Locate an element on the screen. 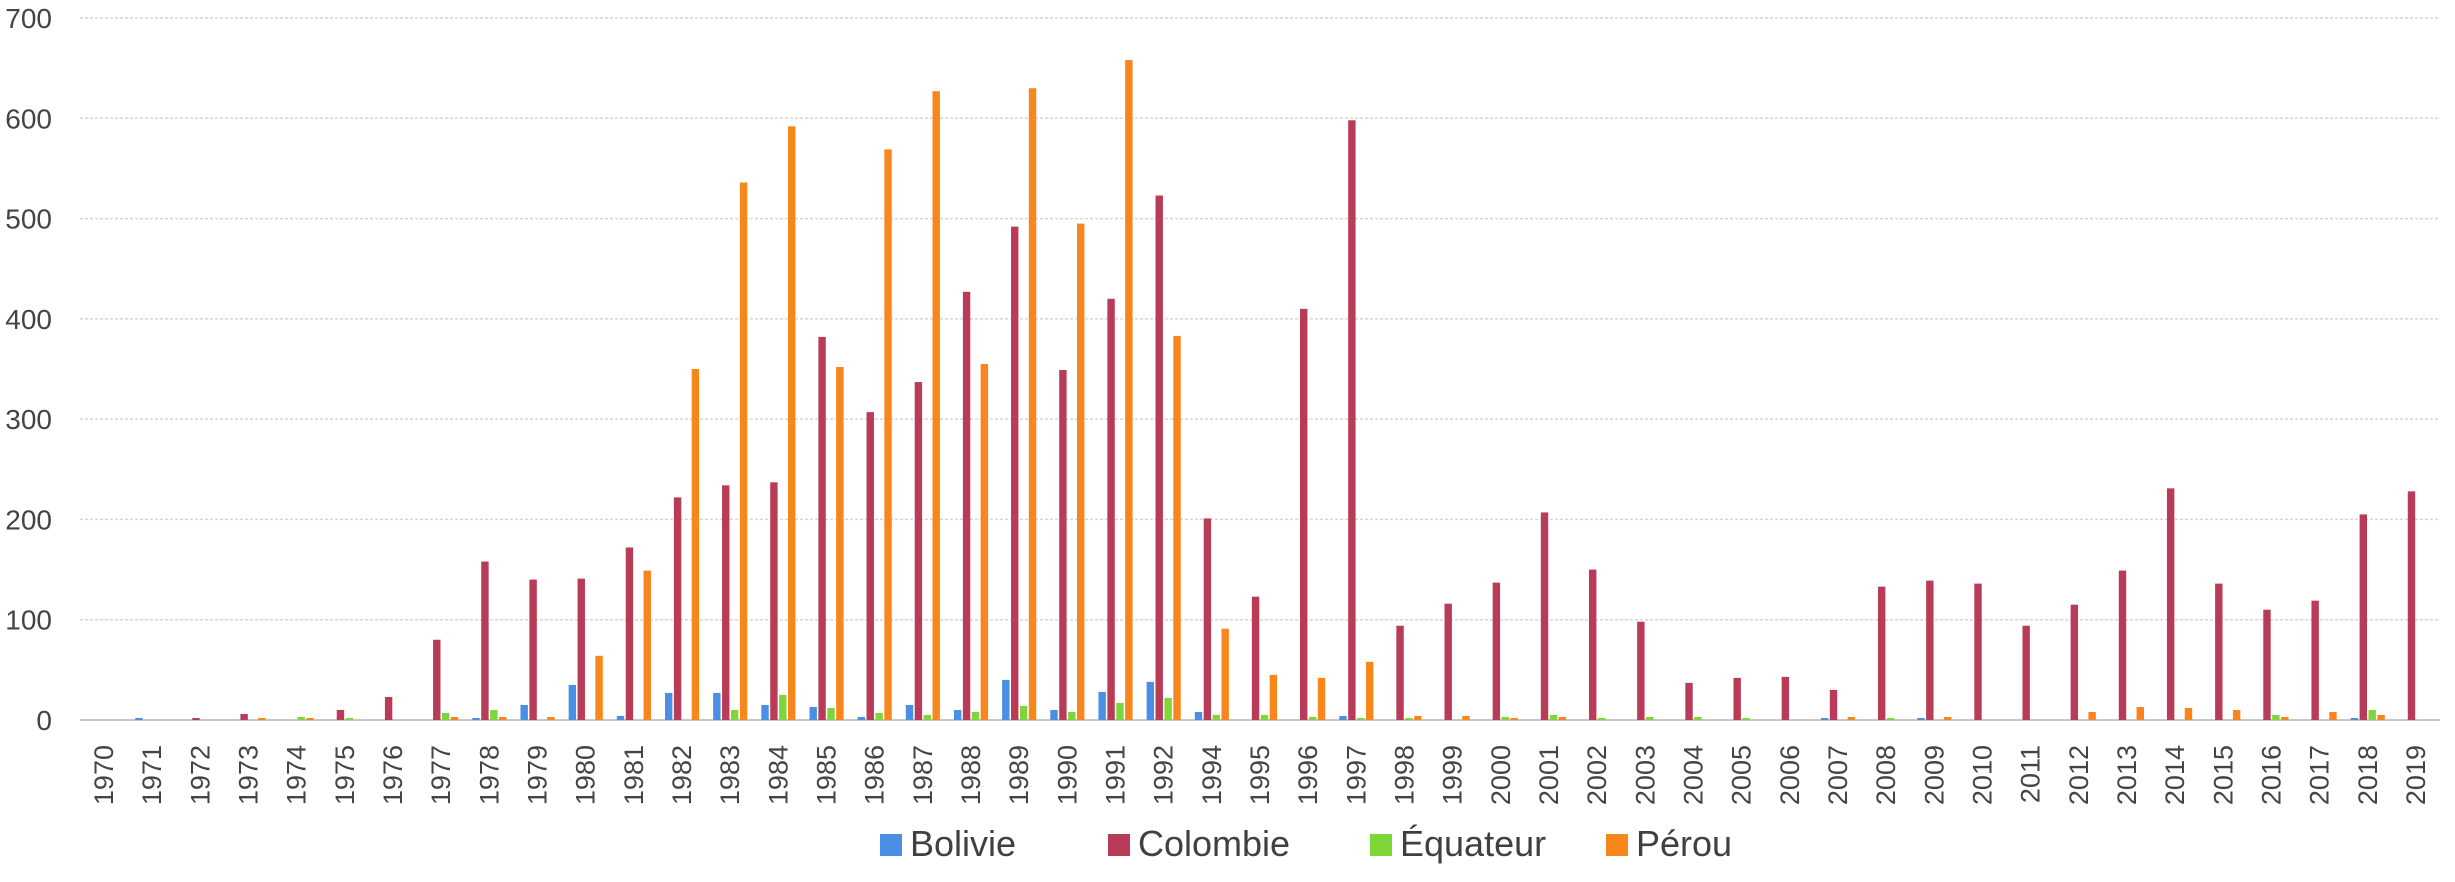  y-tick-label-600: 600 is located at coordinates (28, 118).